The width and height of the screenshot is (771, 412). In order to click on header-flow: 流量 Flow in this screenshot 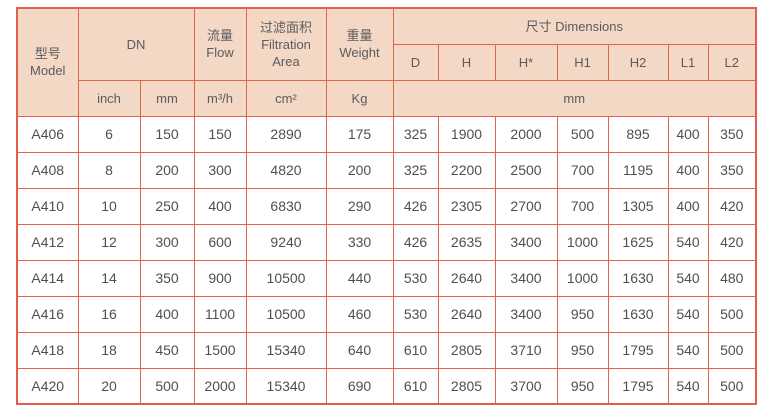, I will do `click(220, 44)`.